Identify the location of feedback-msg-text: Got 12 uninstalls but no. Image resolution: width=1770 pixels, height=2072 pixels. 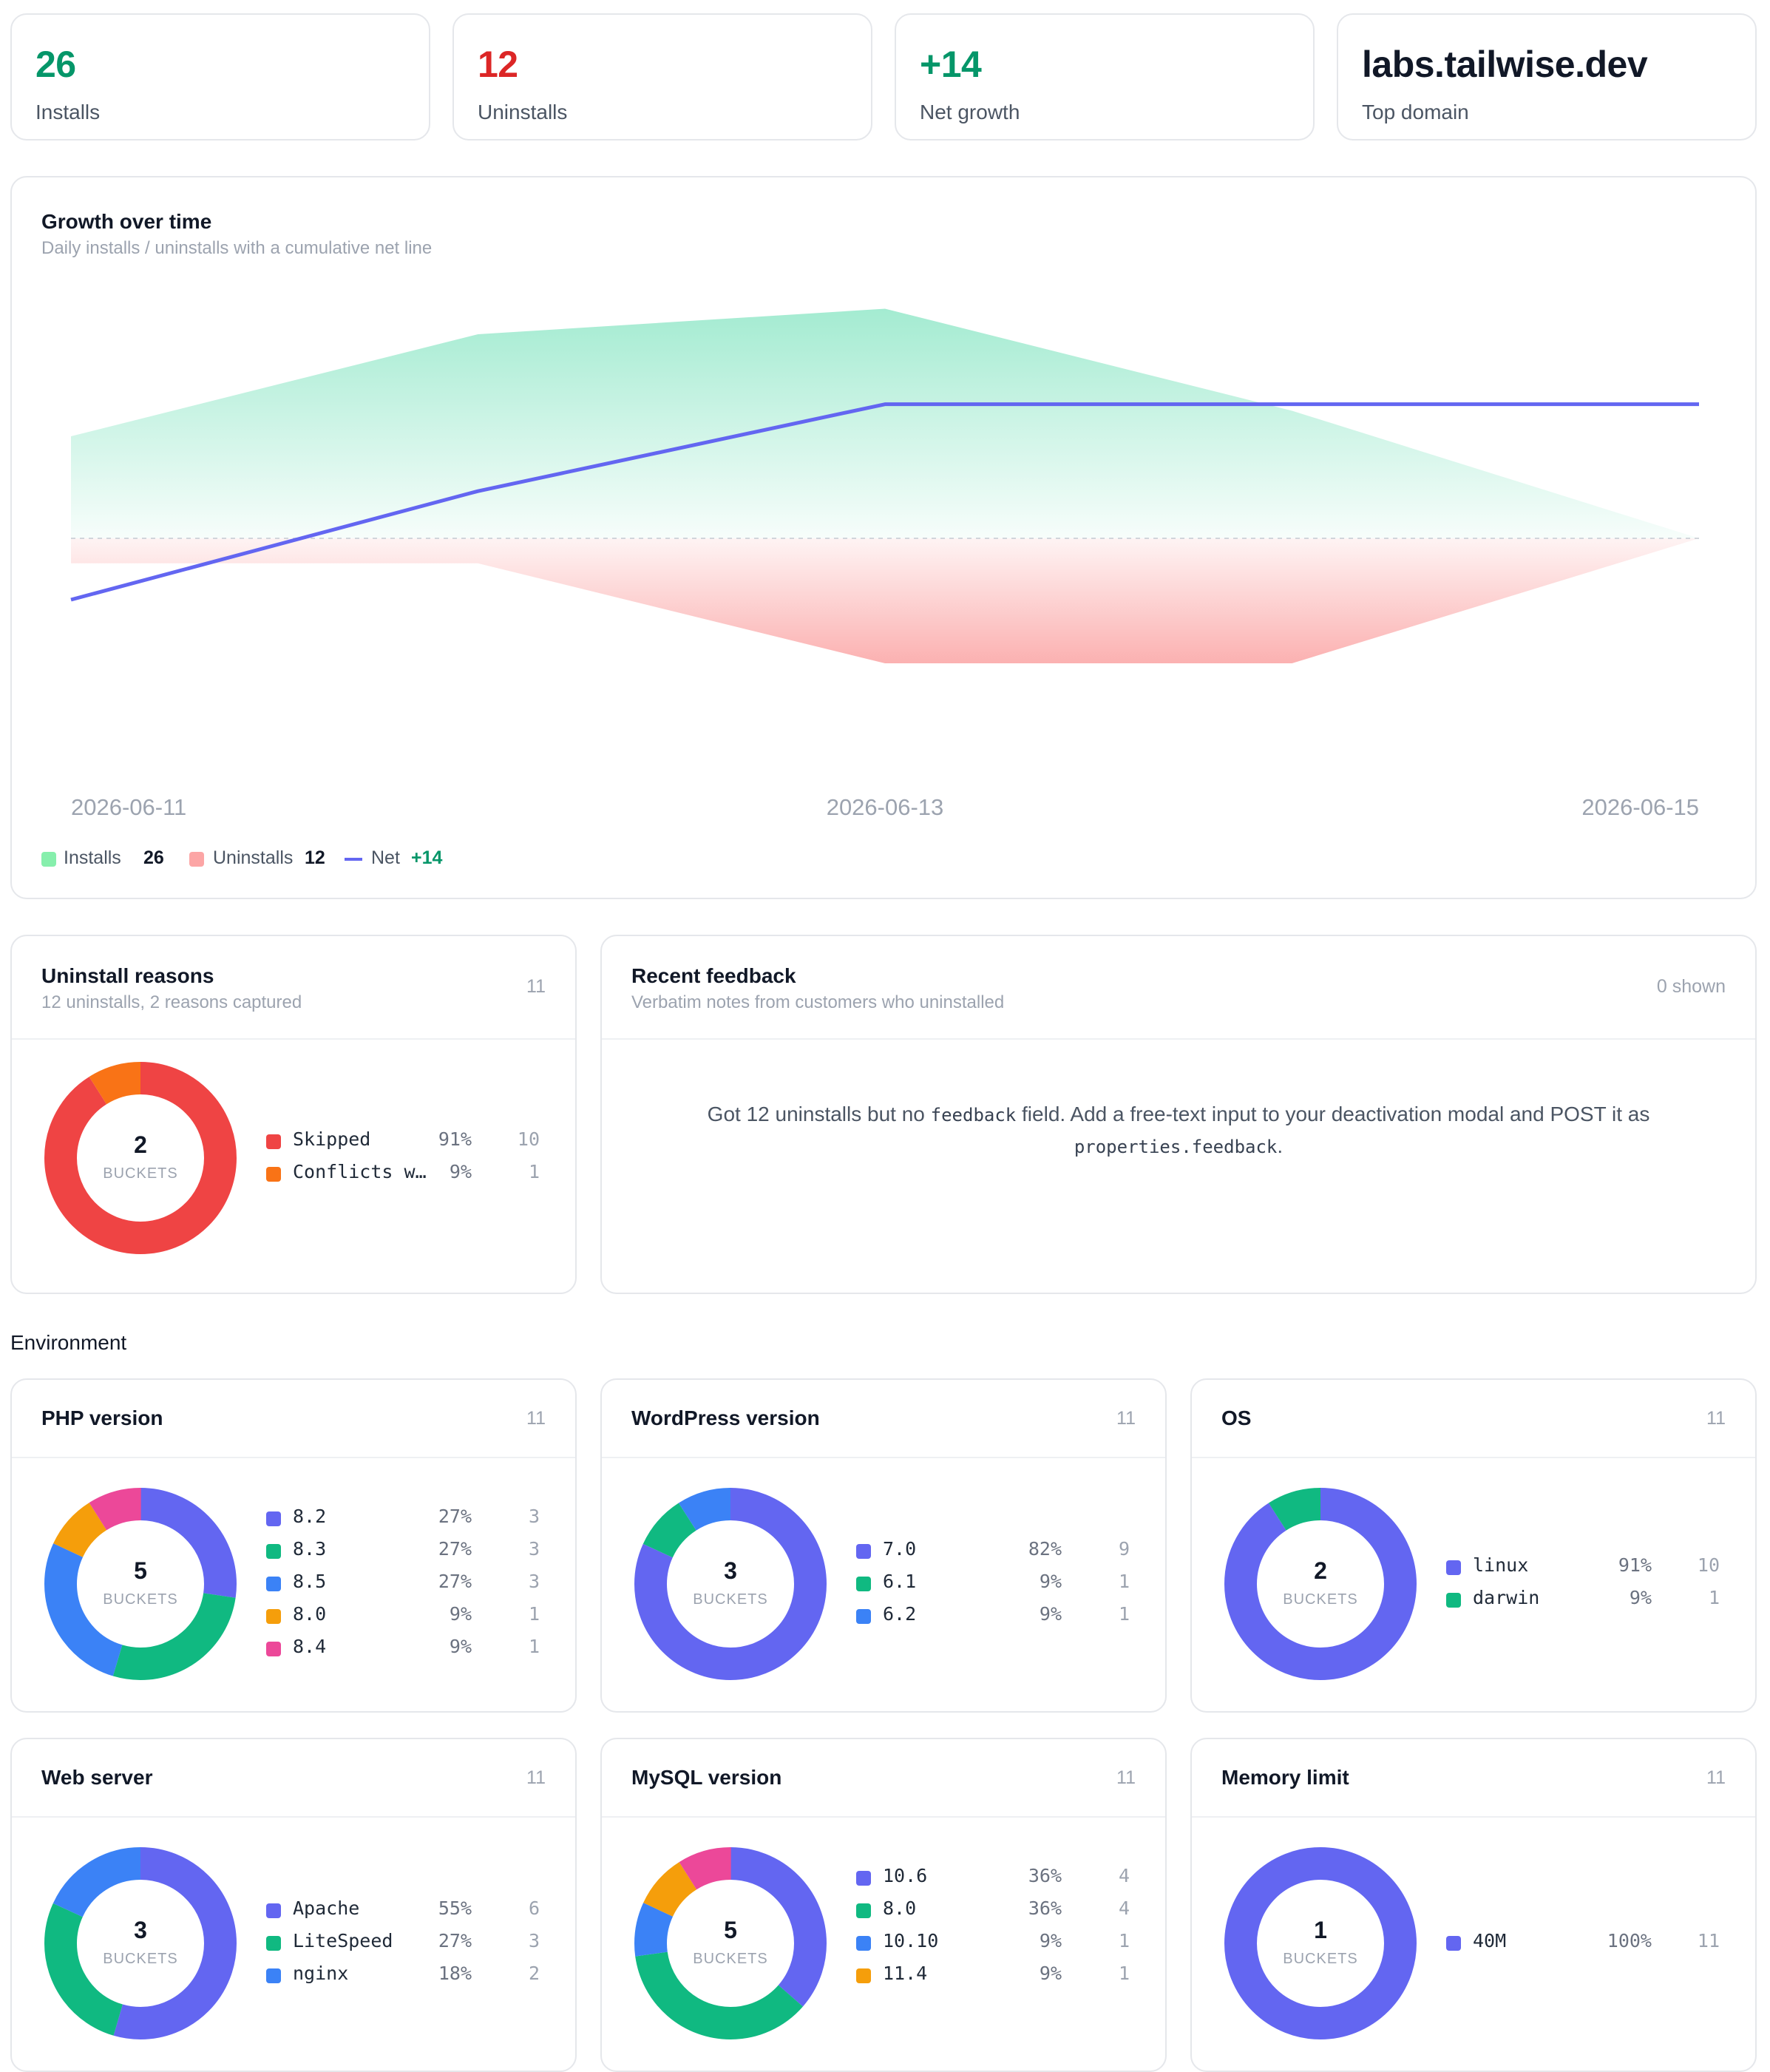
(819, 1114).